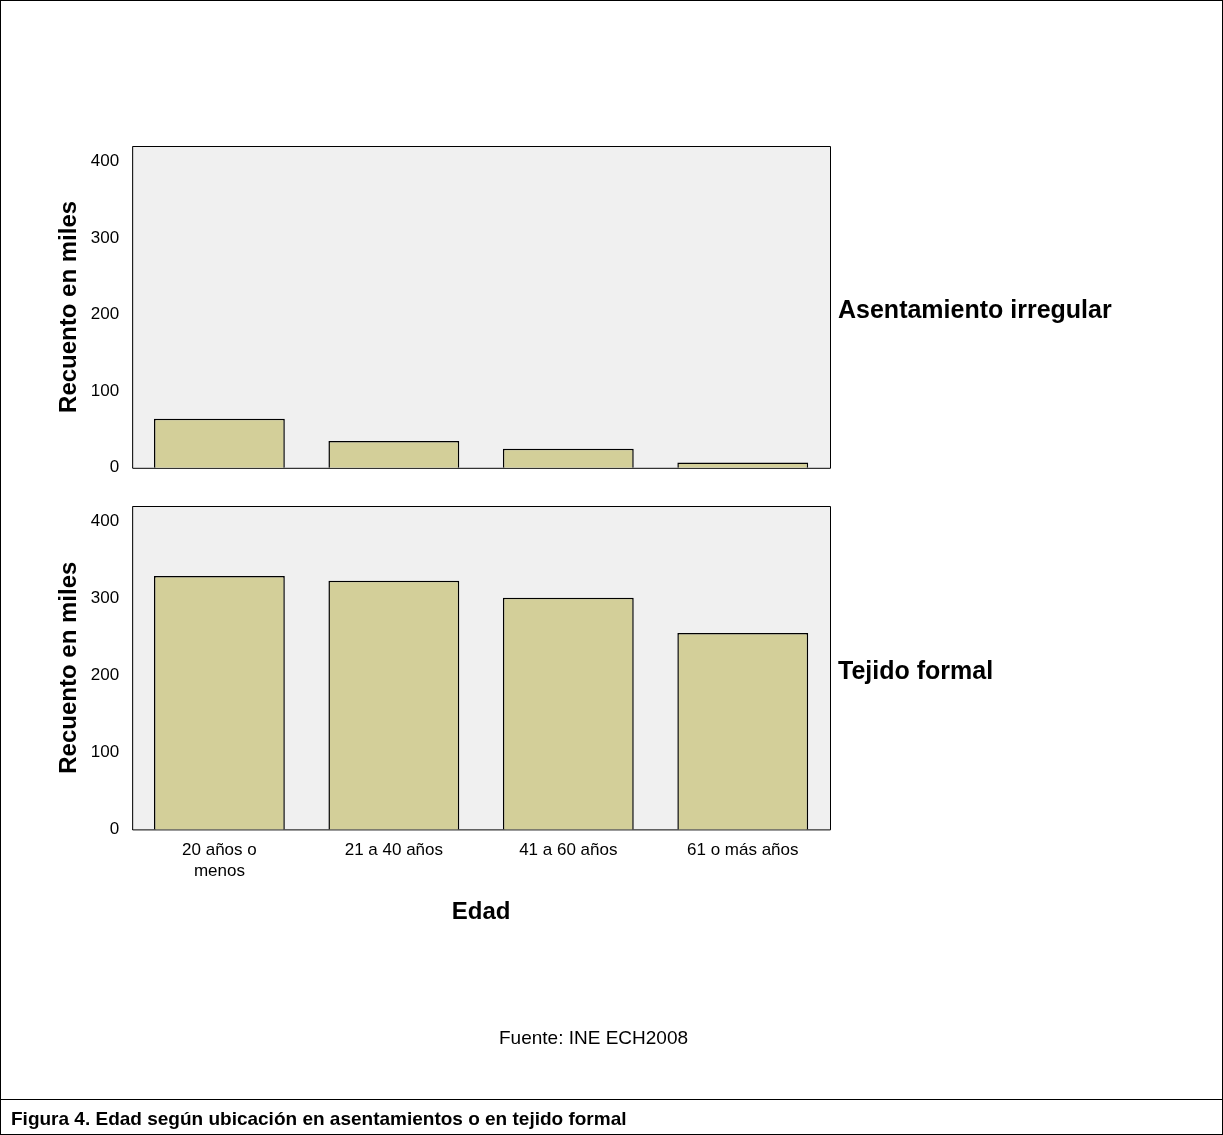  What do you see at coordinates (568, 850) in the screenshot?
I see `x-tick-label: 41 a 60 años` at bounding box center [568, 850].